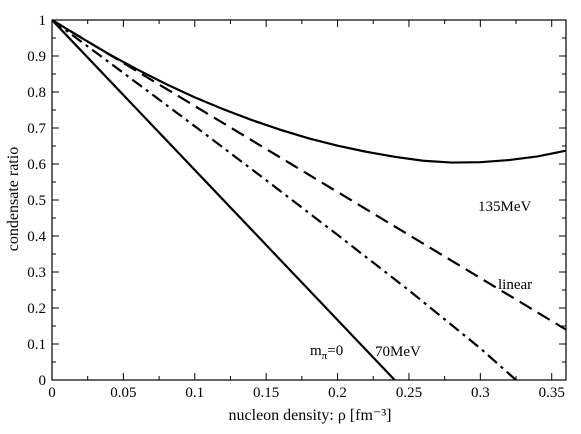  What do you see at coordinates (316, 351) in the screenshot?
I see `series-label-m: m` at bounding box center [316, 351].